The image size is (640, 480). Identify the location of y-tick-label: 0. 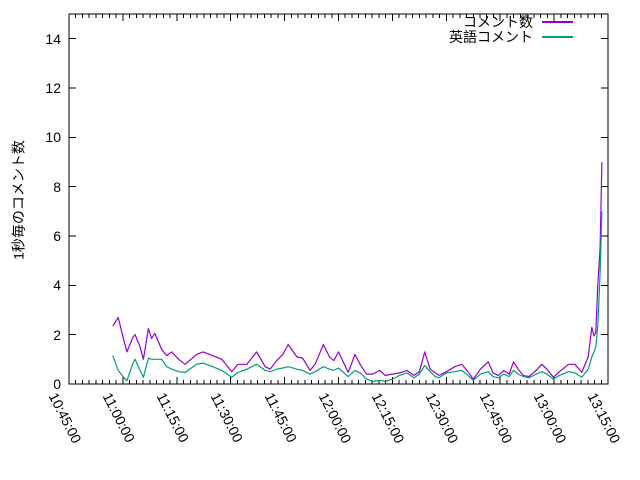
(57, 384).